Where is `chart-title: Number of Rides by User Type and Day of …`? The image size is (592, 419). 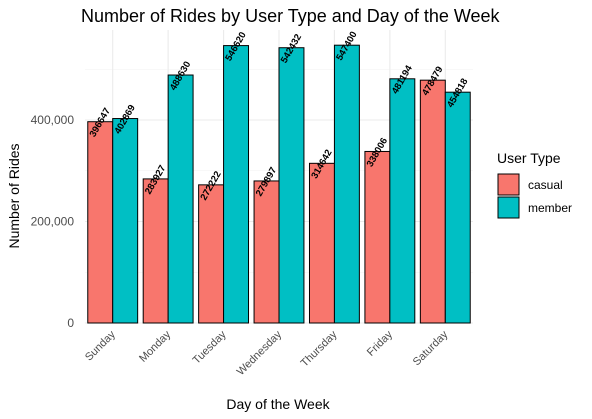
chart-title: Number of Rides by User Type and Day of … is located at coordinates (291, 16).